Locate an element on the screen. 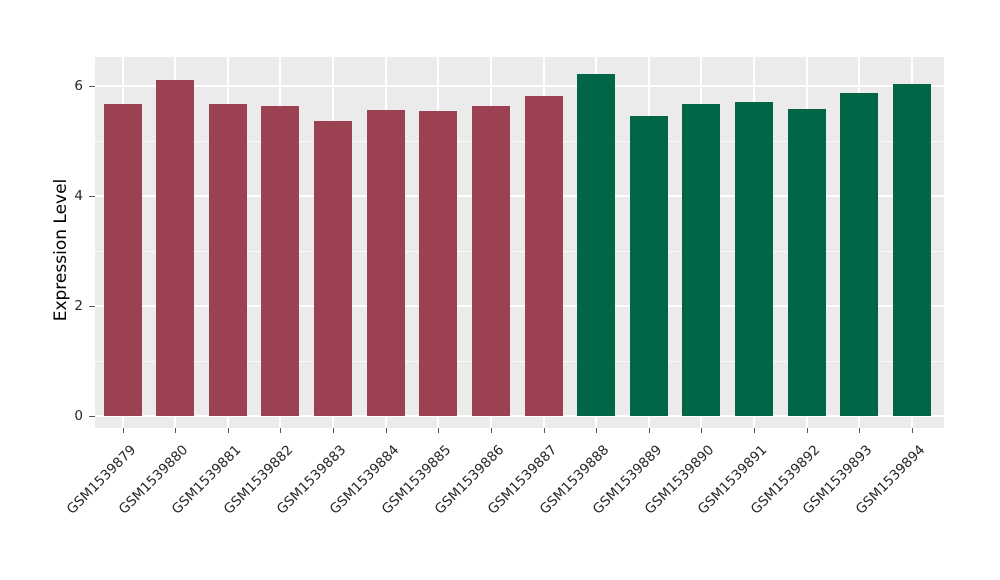 The height and width of the screenshot is (580, 1000). bar-GSM1539894 is located at coordinates (911, 250).